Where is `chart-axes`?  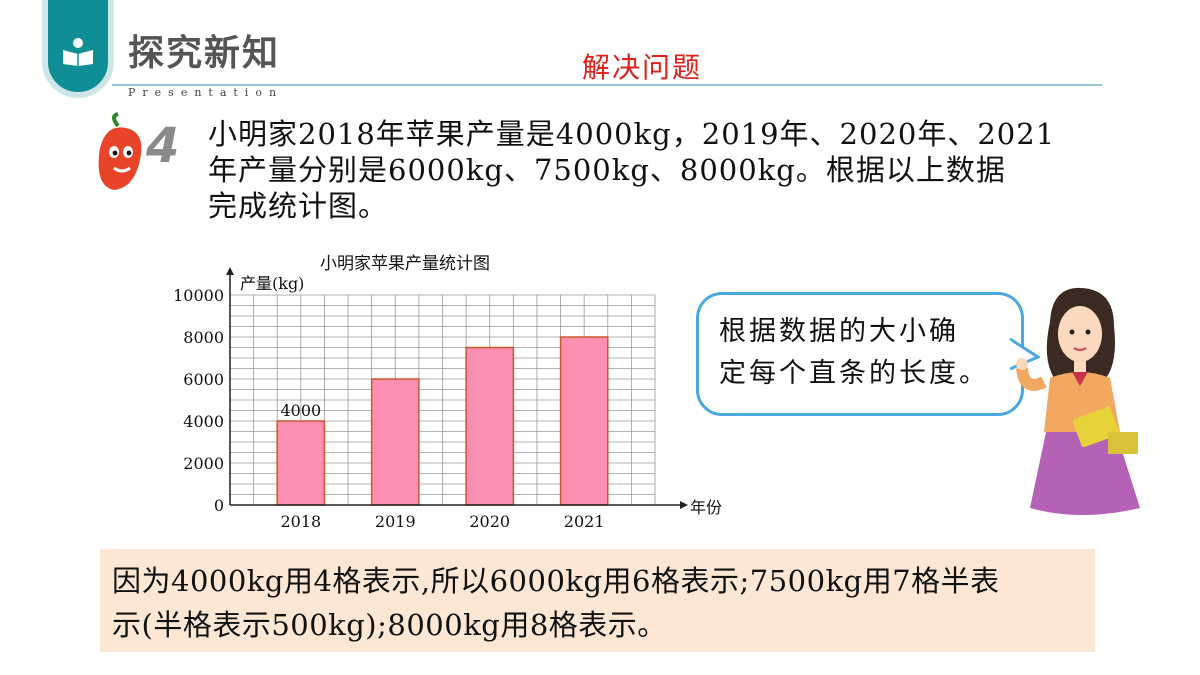 chart-axes is located at coordinates (457, 388).